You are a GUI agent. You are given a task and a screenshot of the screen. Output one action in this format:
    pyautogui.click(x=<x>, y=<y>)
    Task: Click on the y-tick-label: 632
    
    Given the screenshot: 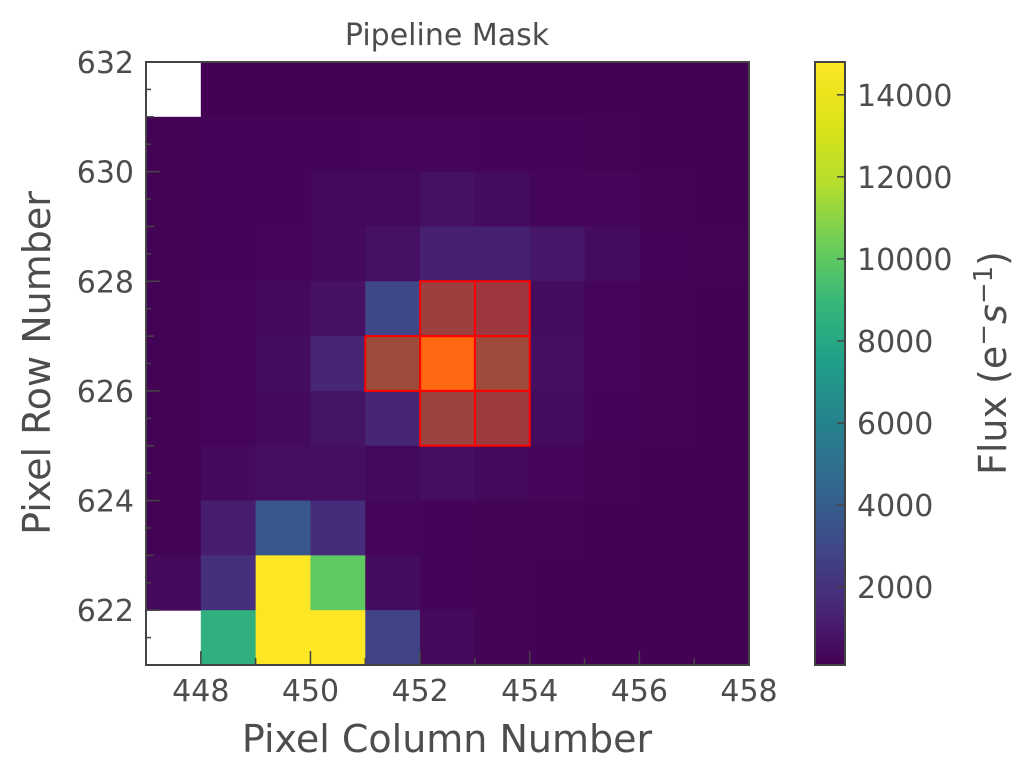 What is the action you would take?
    pyautogui.click(x=105, y=63)
    